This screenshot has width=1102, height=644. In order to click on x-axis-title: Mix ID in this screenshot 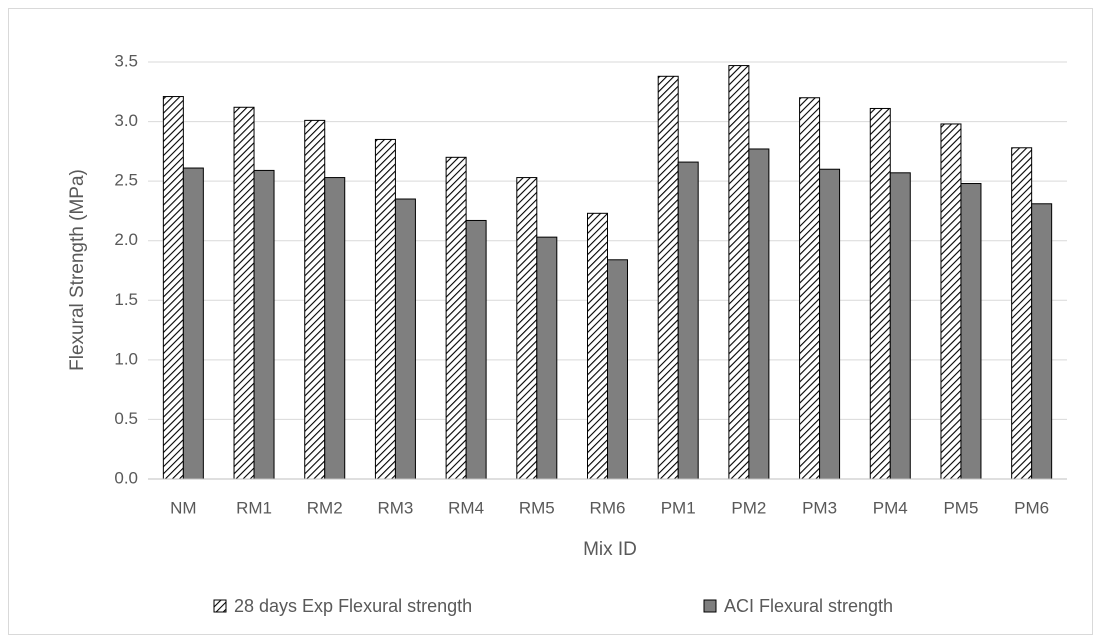, I will do `click(610, 549)`.